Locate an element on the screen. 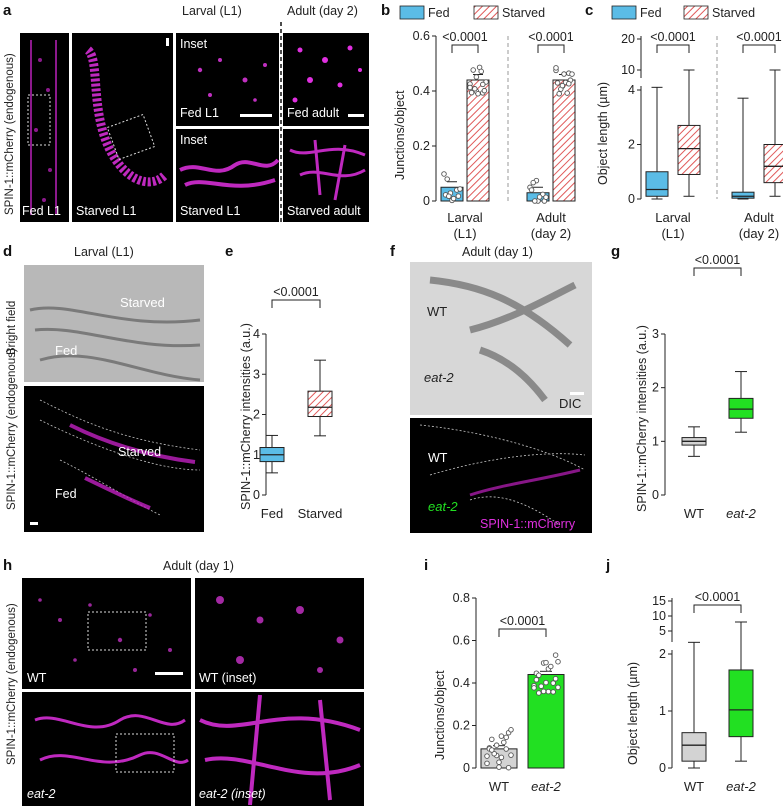 The height and width of the screenshot is (809, 783). chart-b-xlabel-1-a: Adult is located at coordinates (551, 217).